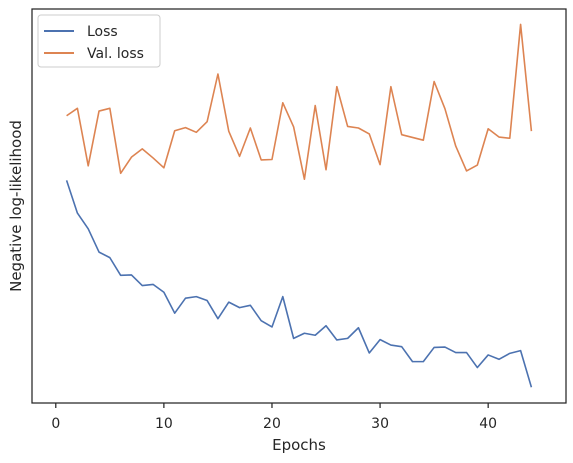 The height and width of the screenshot is (463, 573). Describe the element at coordinates (299, 445) in the screenshot. I see `x-axis-title: Epochs` at that location.